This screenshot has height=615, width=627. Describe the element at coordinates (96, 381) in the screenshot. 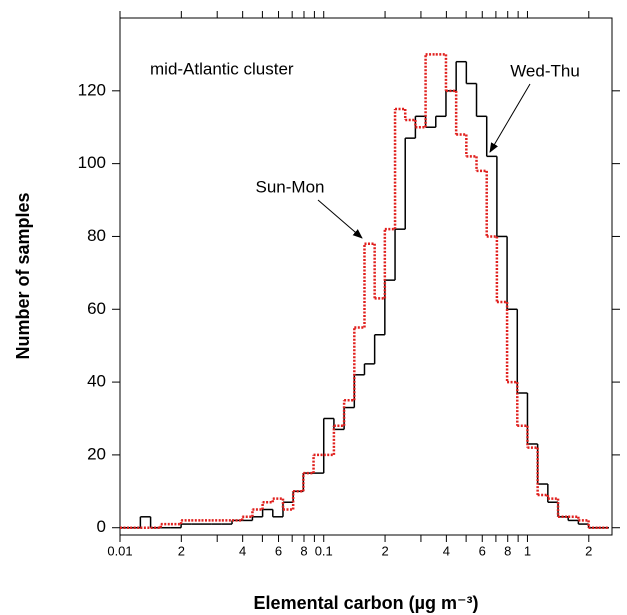

I see `y-tick-label: 40` at that location.